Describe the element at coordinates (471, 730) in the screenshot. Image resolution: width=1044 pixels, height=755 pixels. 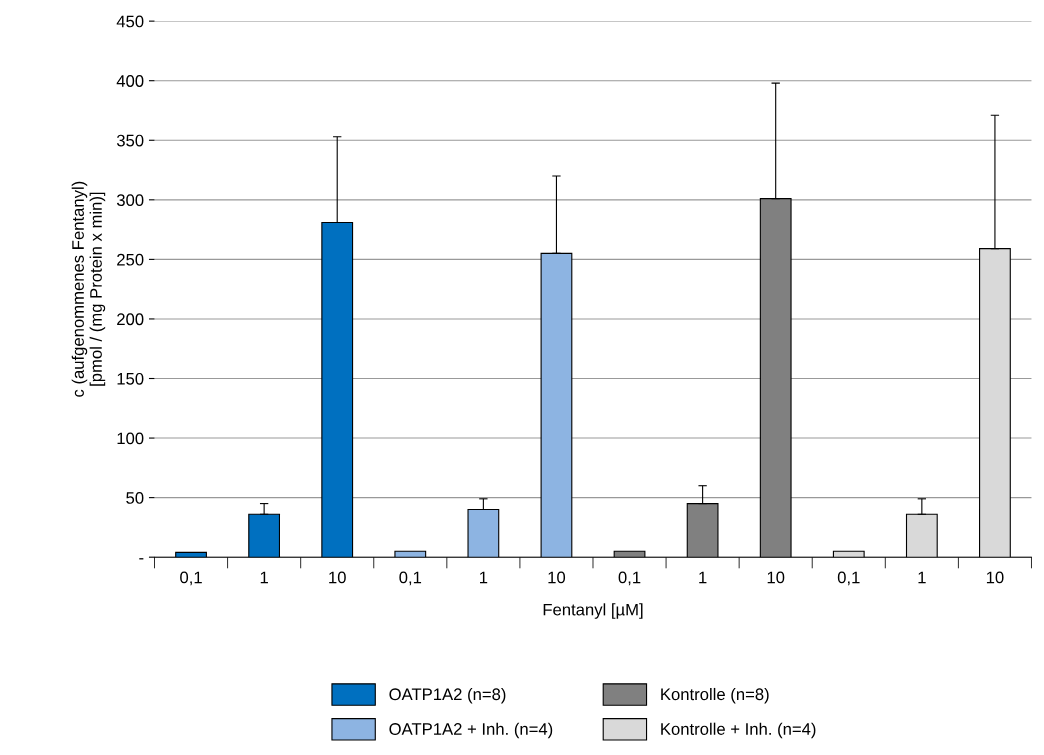
I see `legend-label: OATP1A2 + Inh. (n=4)` at that location.